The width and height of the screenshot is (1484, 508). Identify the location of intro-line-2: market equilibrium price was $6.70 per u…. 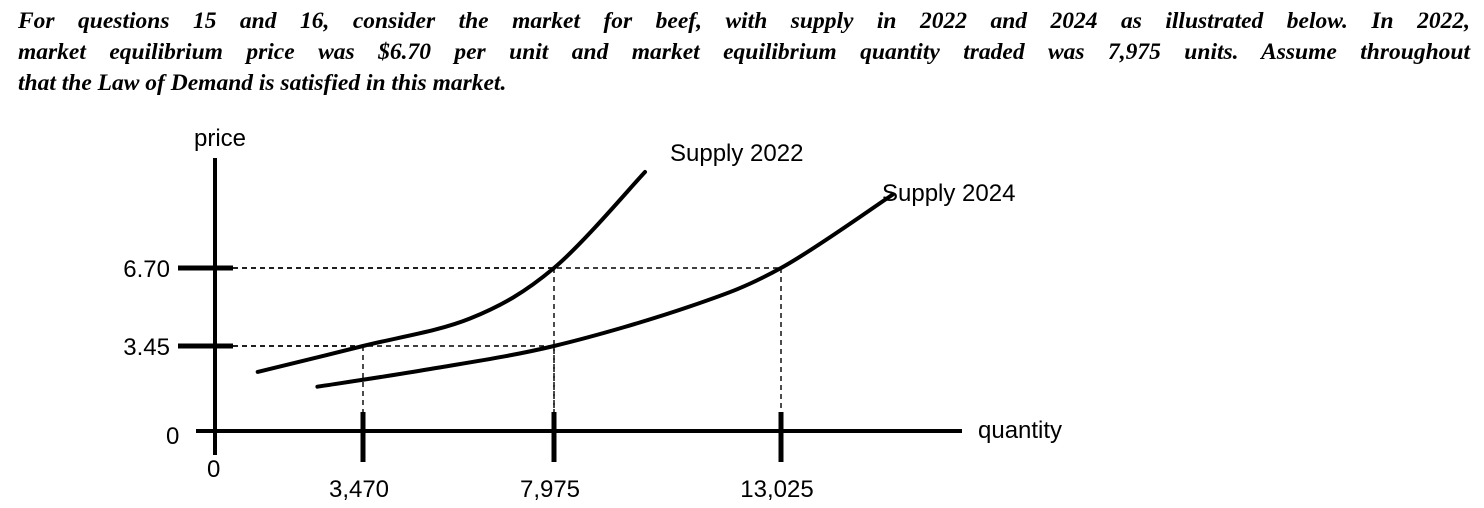
(744, 52).